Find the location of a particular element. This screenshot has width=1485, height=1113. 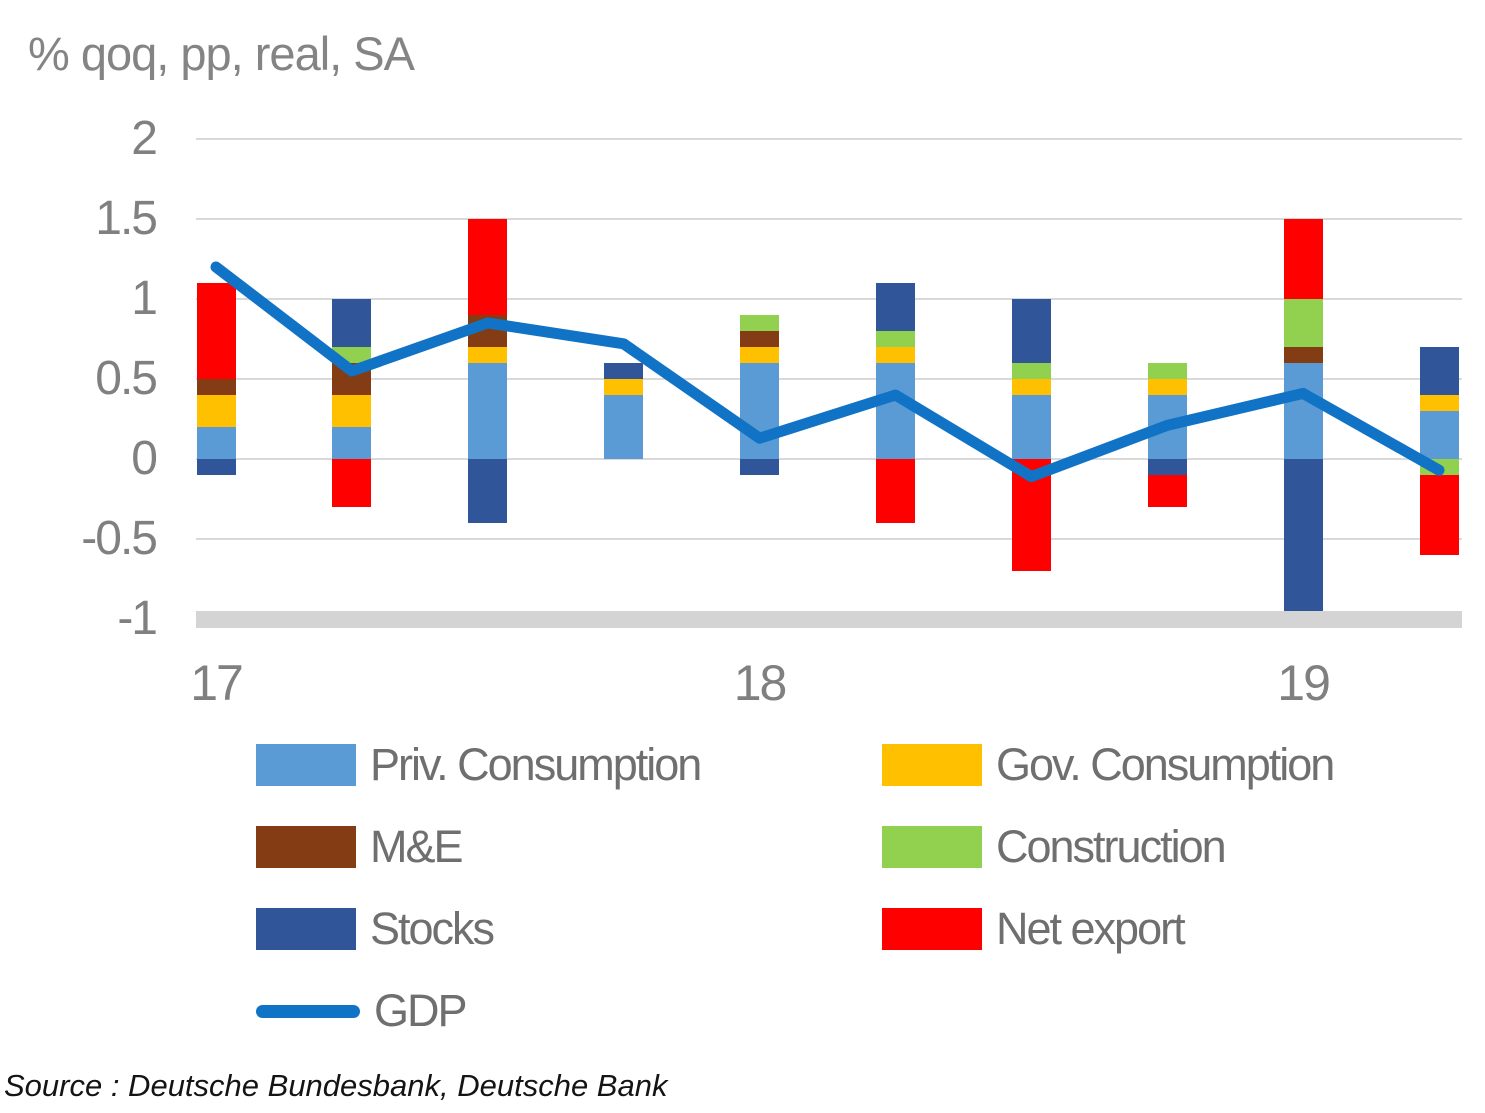

legend-item-me: M&E is located at coordinates (360, 846).